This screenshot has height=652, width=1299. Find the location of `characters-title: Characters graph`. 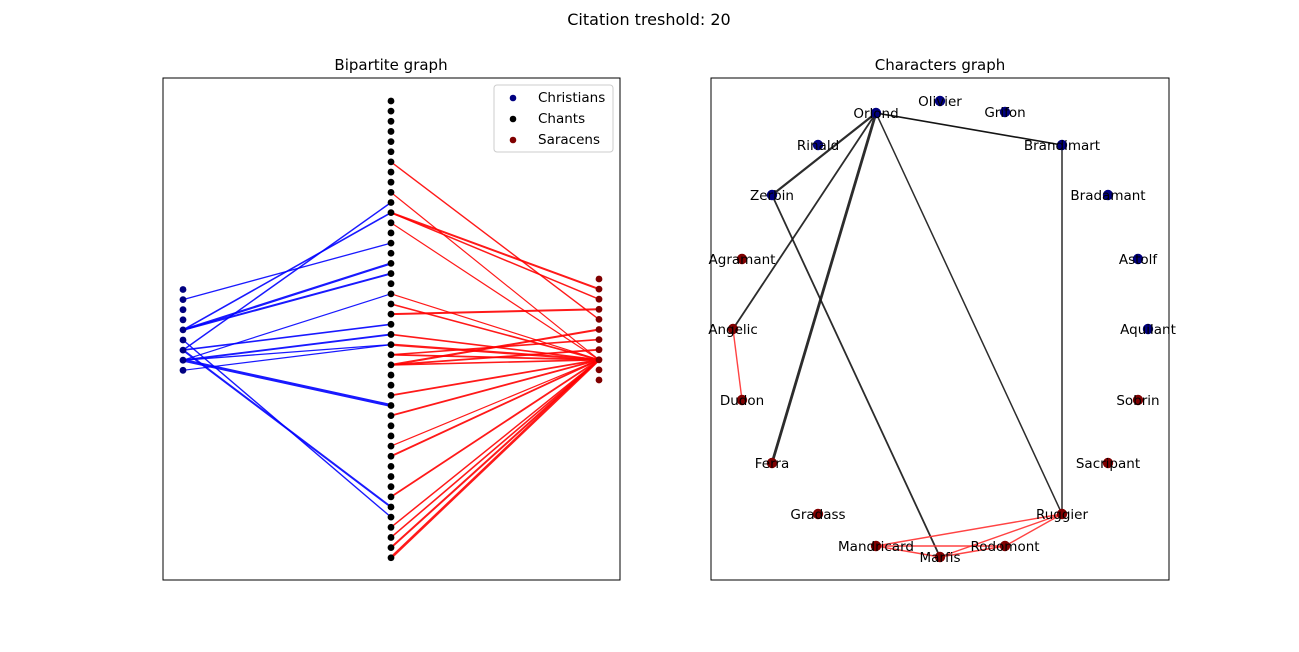

characters-title: Characters graph is located at coordinates (940, 65).